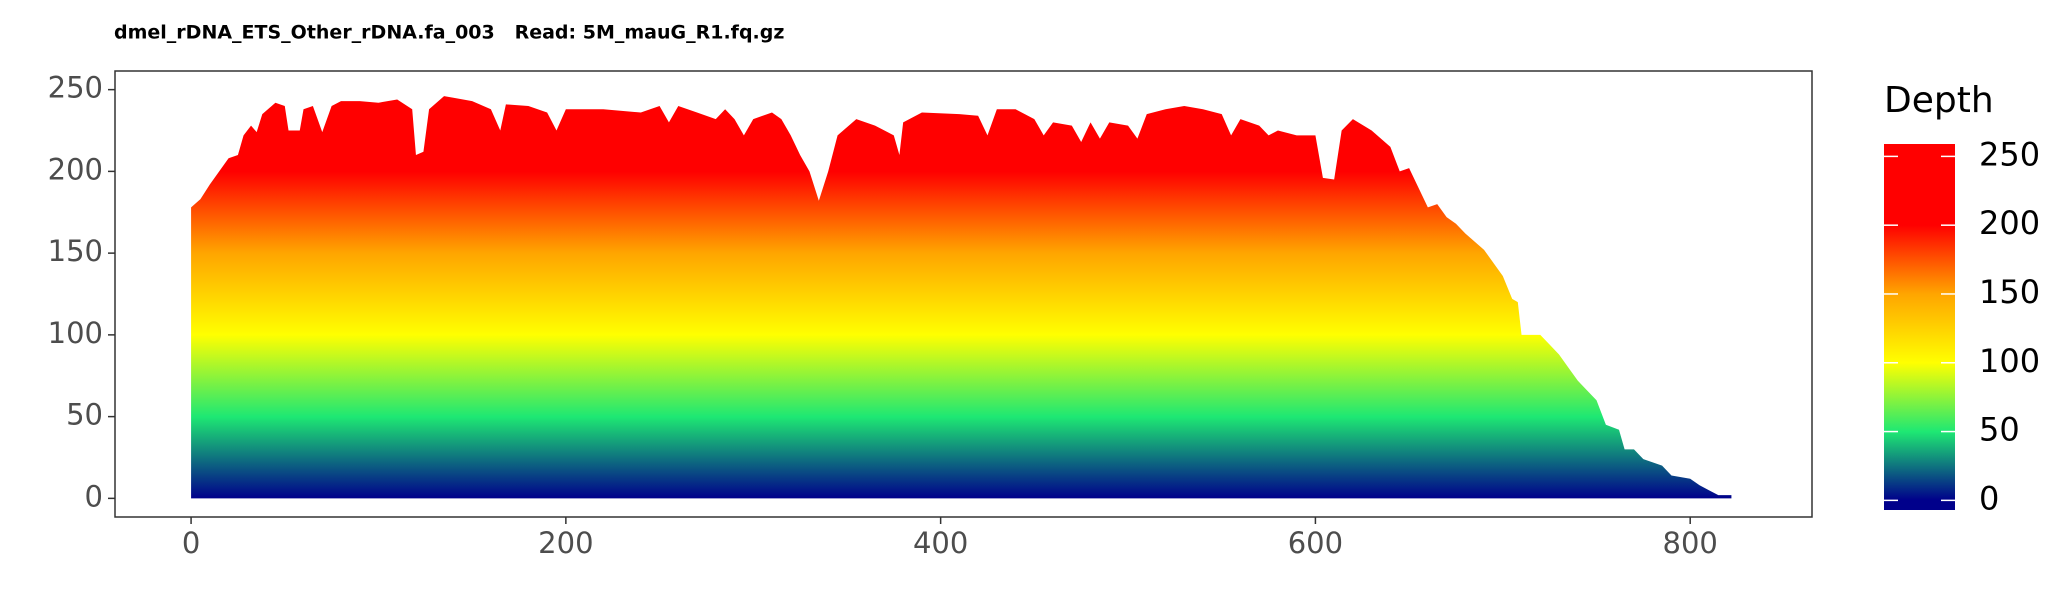  What do you see at coordinates (2009, 223) in the screenshot?
I see `legend-label: 200` at bounding box center [2009, 223].